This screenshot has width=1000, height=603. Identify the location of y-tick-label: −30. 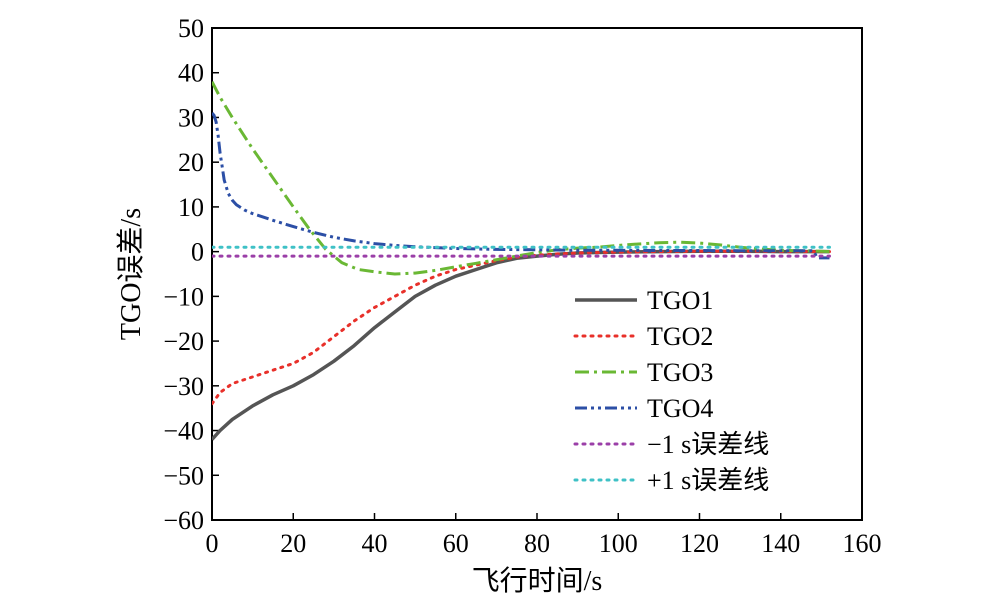
(183, 386).